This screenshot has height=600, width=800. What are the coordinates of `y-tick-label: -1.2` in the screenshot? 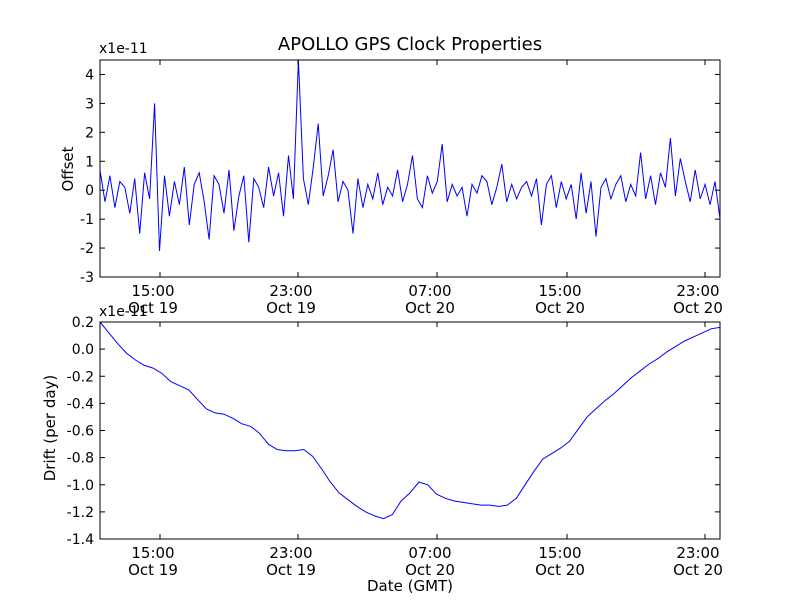 It's located at (80, 513).